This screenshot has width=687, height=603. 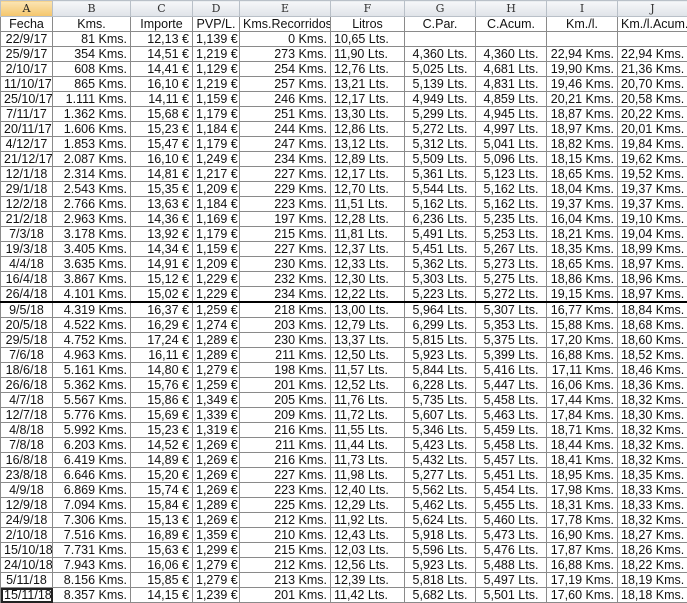 What do you see at coordinates (162, 595) in the screenshot?
I see `cell-c: 14,15 €` at bounding box center [162, 595].